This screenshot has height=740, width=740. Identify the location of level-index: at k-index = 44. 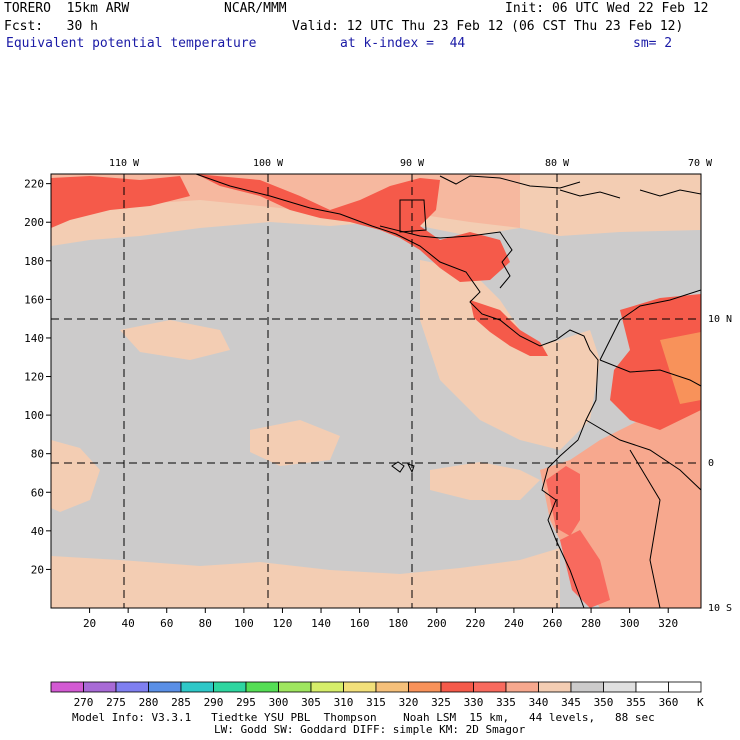
(403, 43).